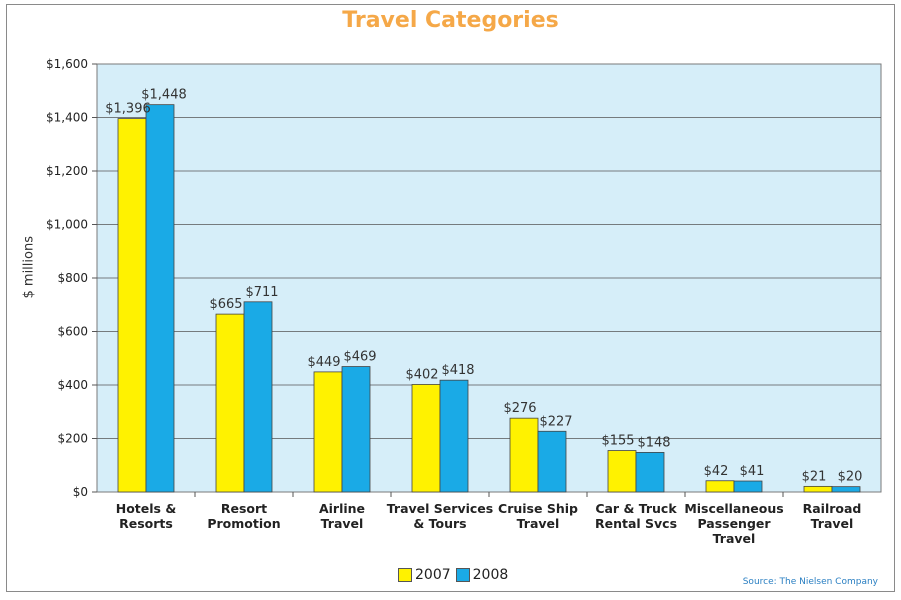  What do you see at coordinates (814, 476) in the screenshot?
I see `data-label-2007-7: $21` at bounding box center [814, 476].